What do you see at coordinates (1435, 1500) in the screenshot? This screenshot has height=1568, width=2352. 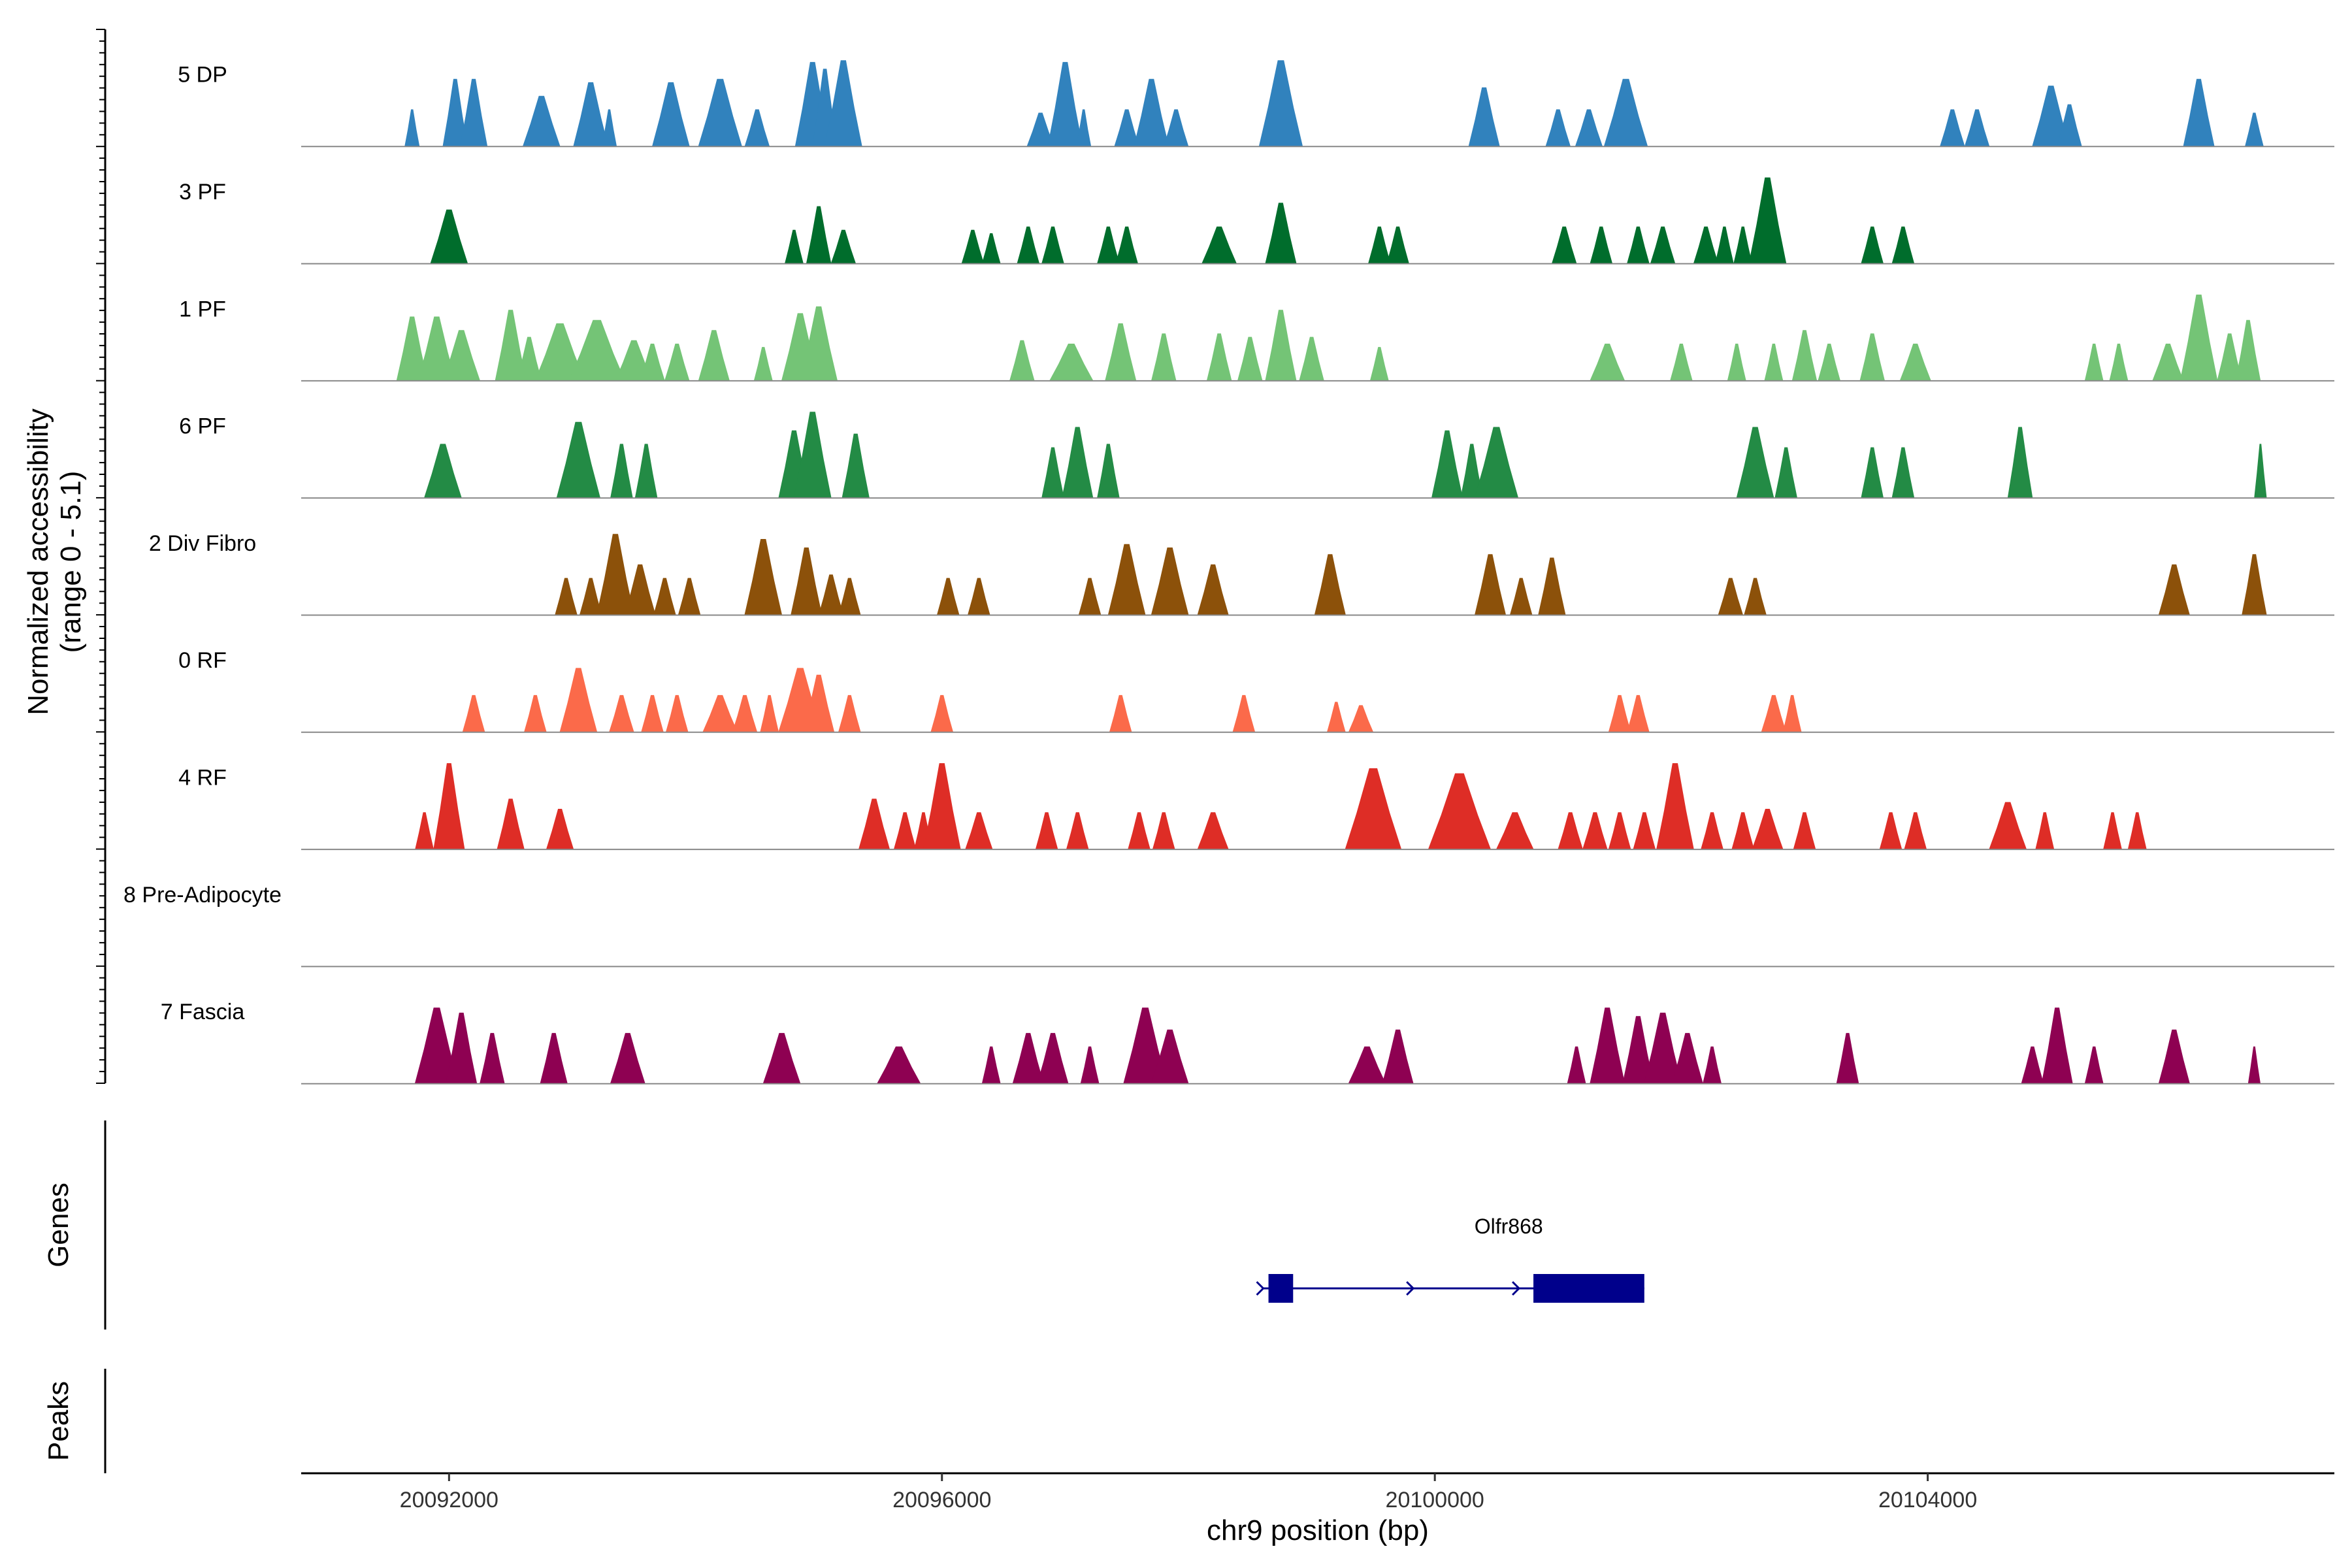 I see `x-tick-label: 20100000` at bounding box center [1435, 1500].